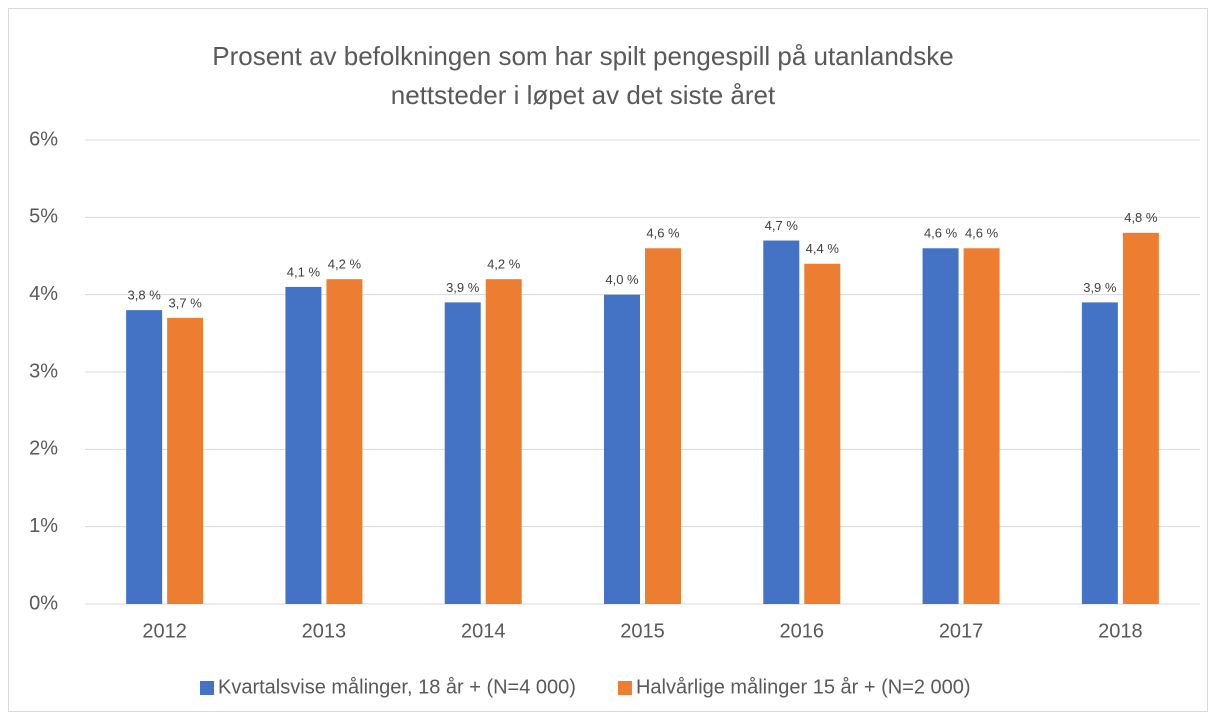  Describe the element at coordinates (304, 271) in the screenshot. I see `data-label: 4,1 %` at that location.